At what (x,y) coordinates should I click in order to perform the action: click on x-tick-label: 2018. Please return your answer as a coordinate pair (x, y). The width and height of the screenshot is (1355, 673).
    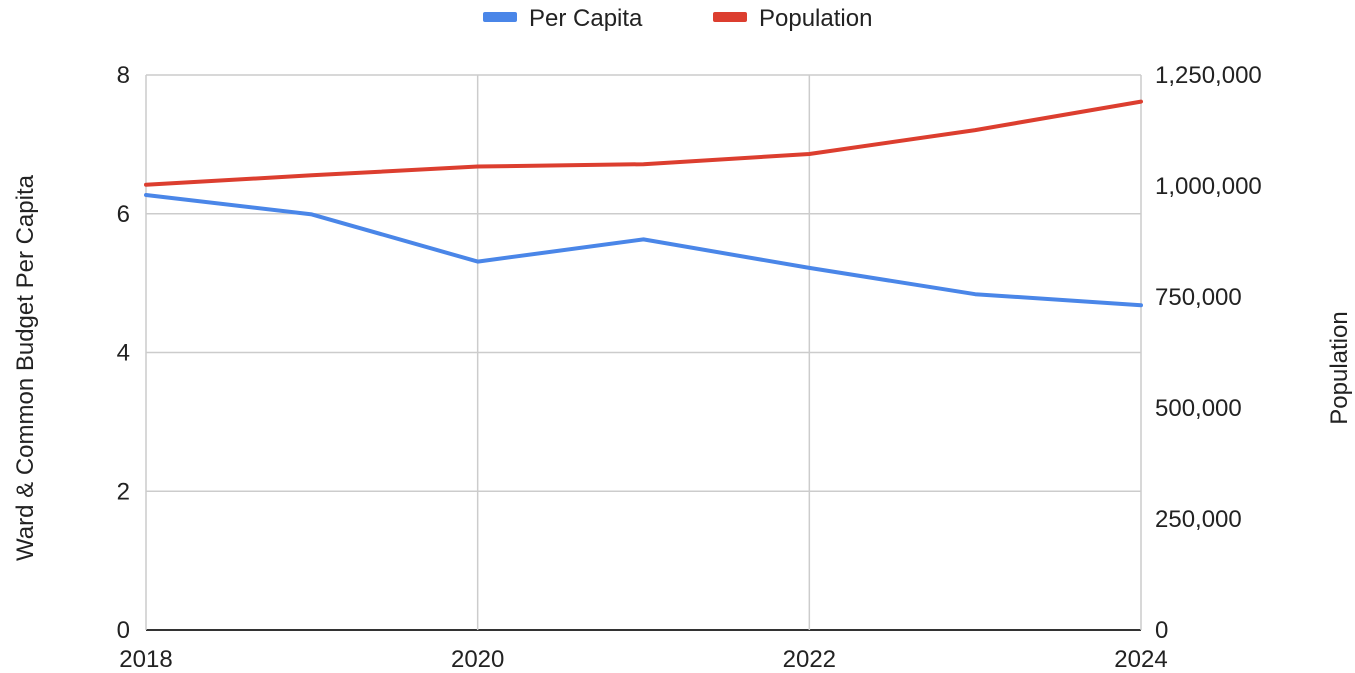
    Looking at the image, I should click on (145, 659).